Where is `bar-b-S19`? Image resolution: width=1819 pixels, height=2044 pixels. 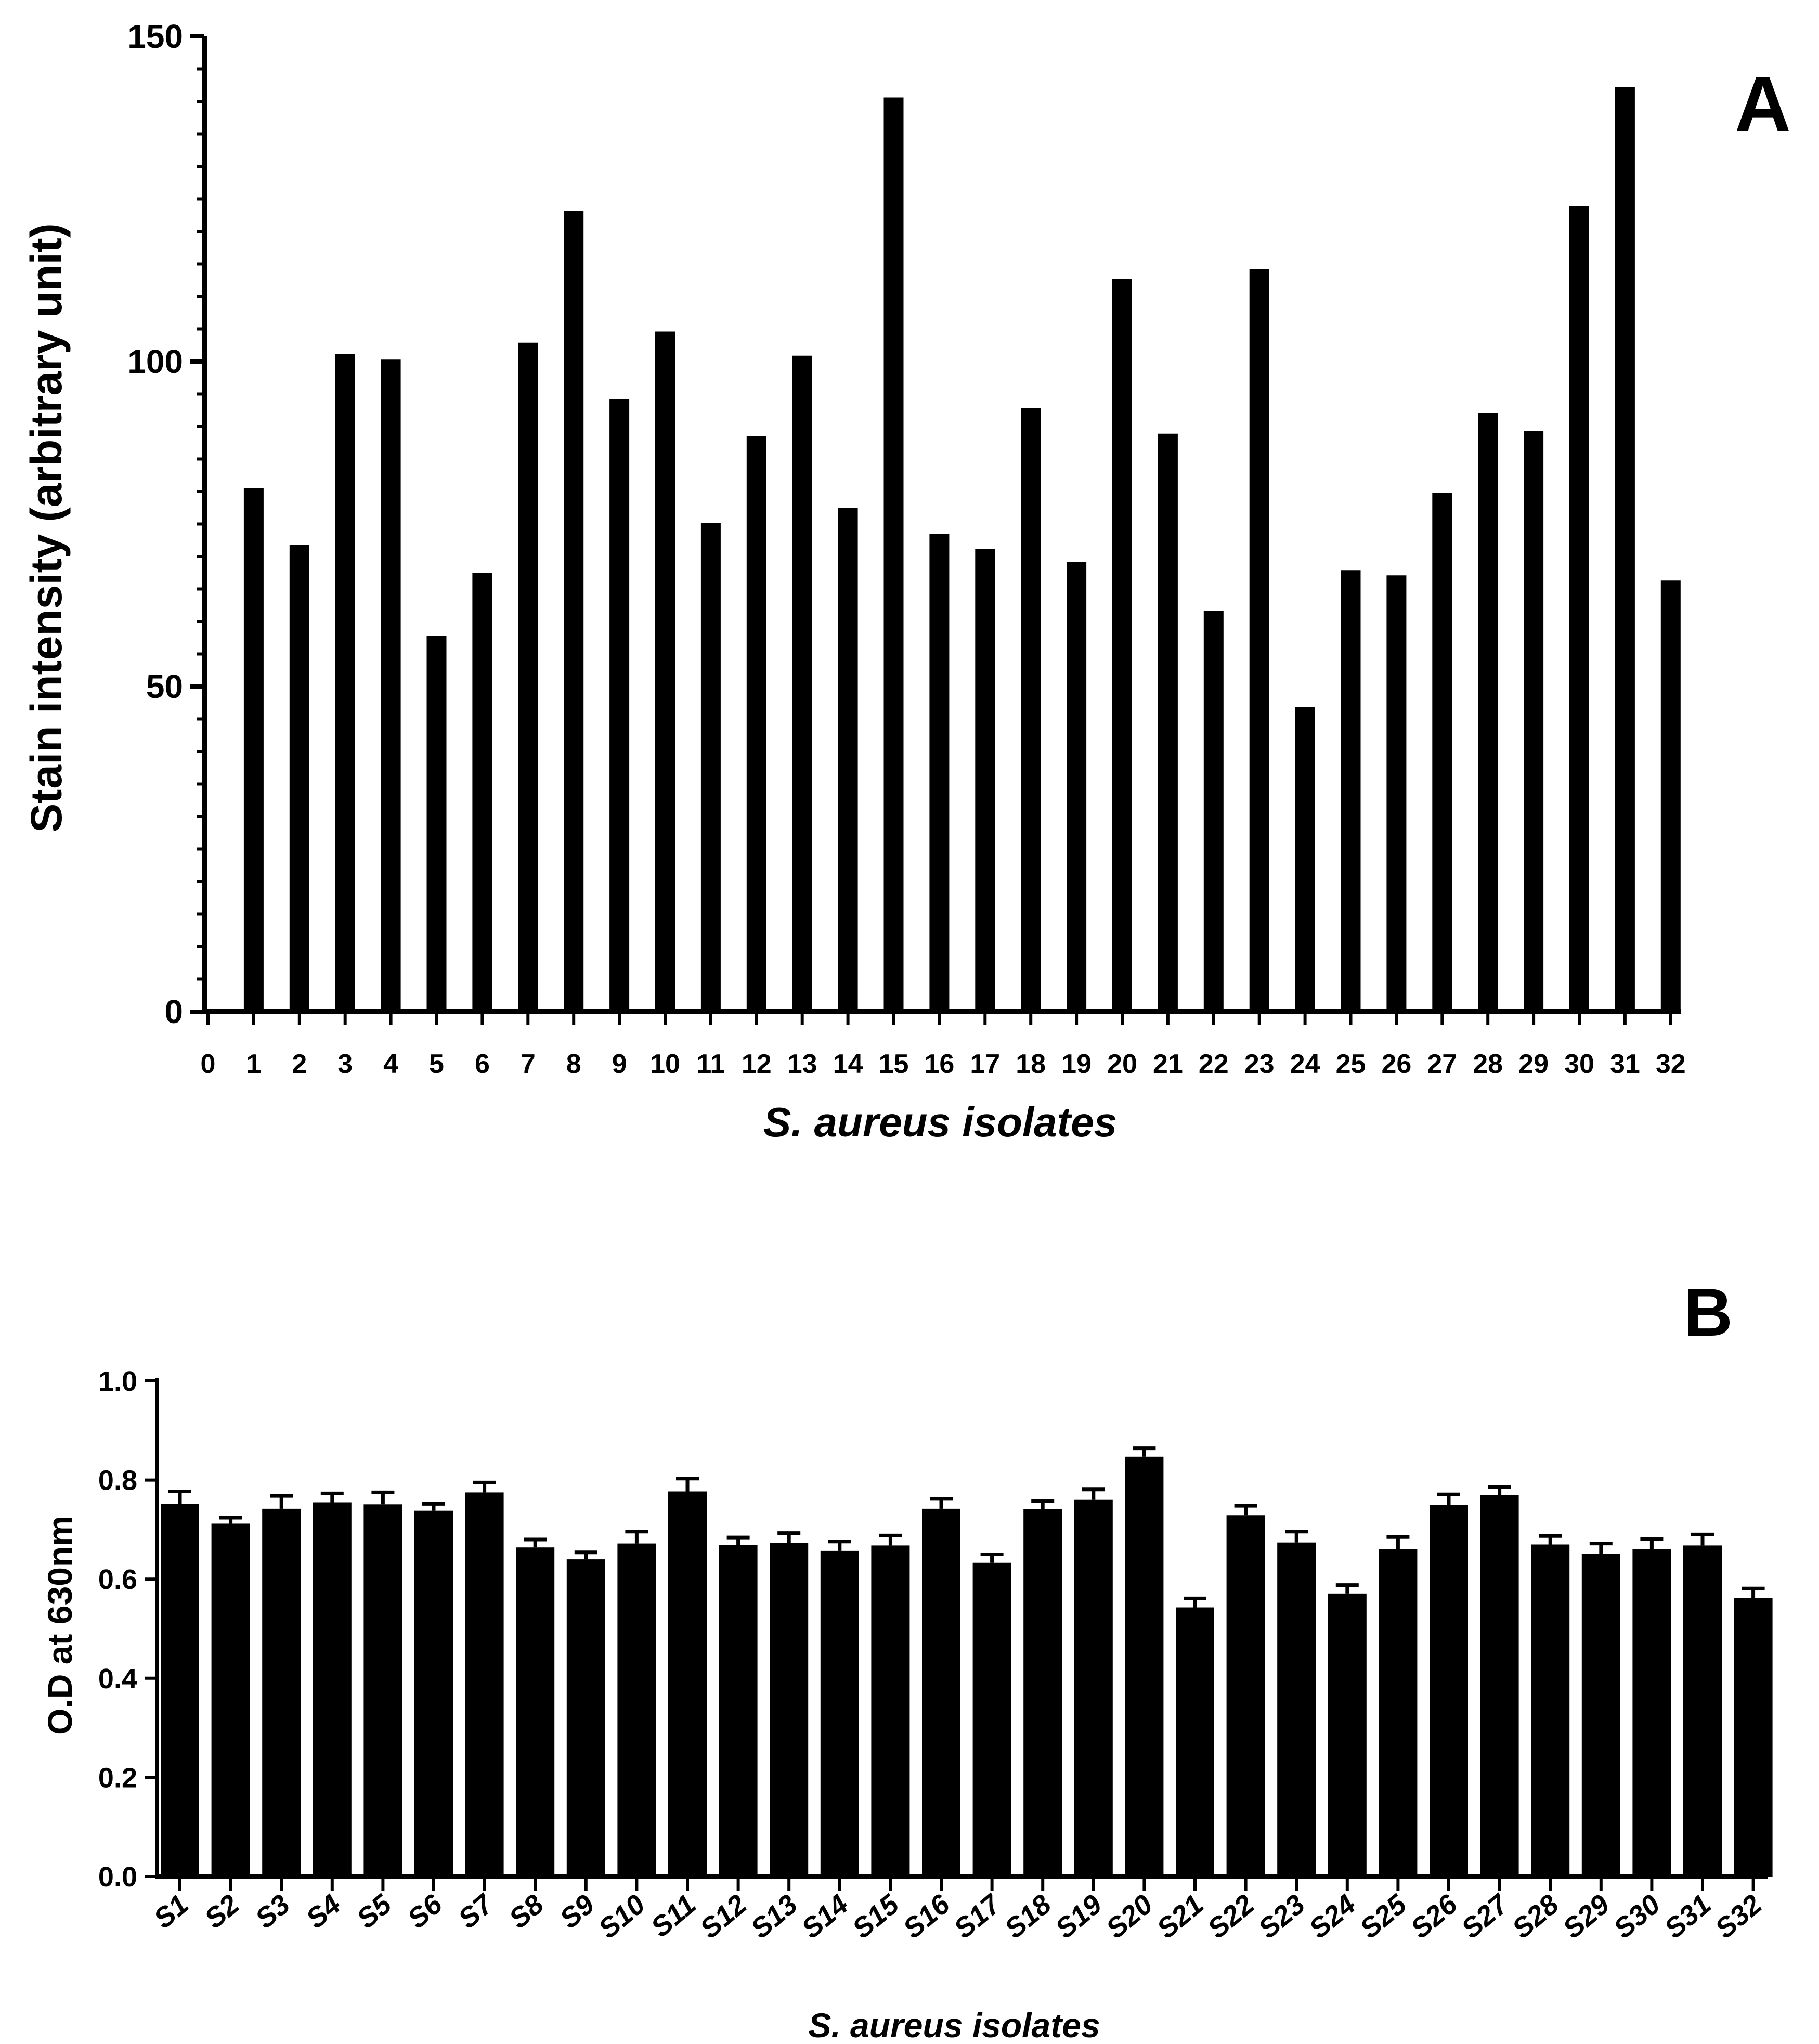
bar-b-S19 is located at coordinates (1094, 1688).